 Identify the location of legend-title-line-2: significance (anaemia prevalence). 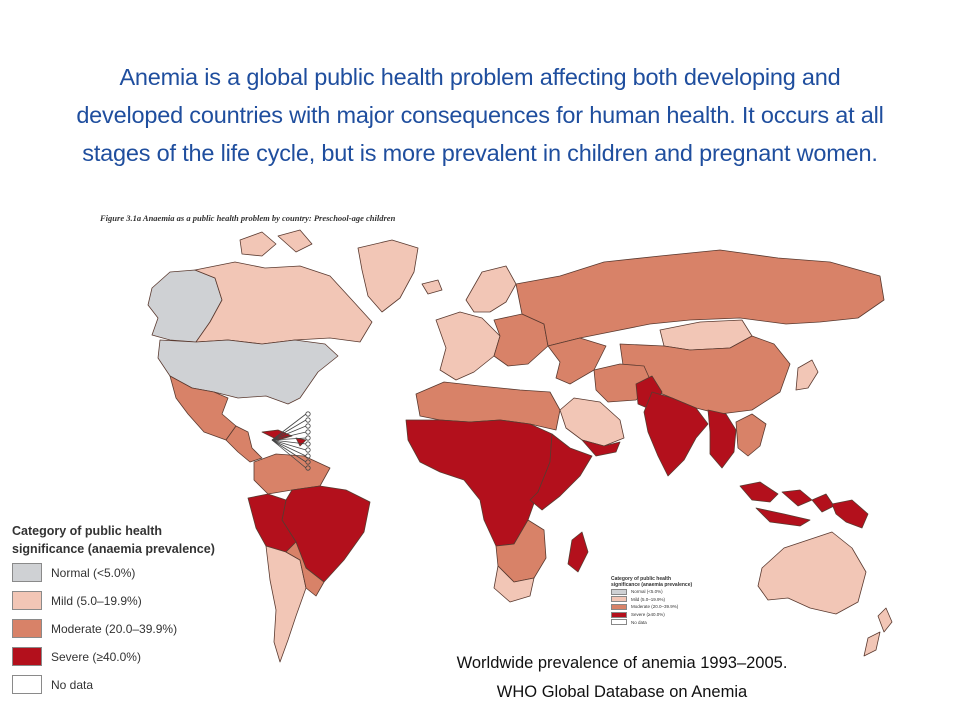
(113, 549).